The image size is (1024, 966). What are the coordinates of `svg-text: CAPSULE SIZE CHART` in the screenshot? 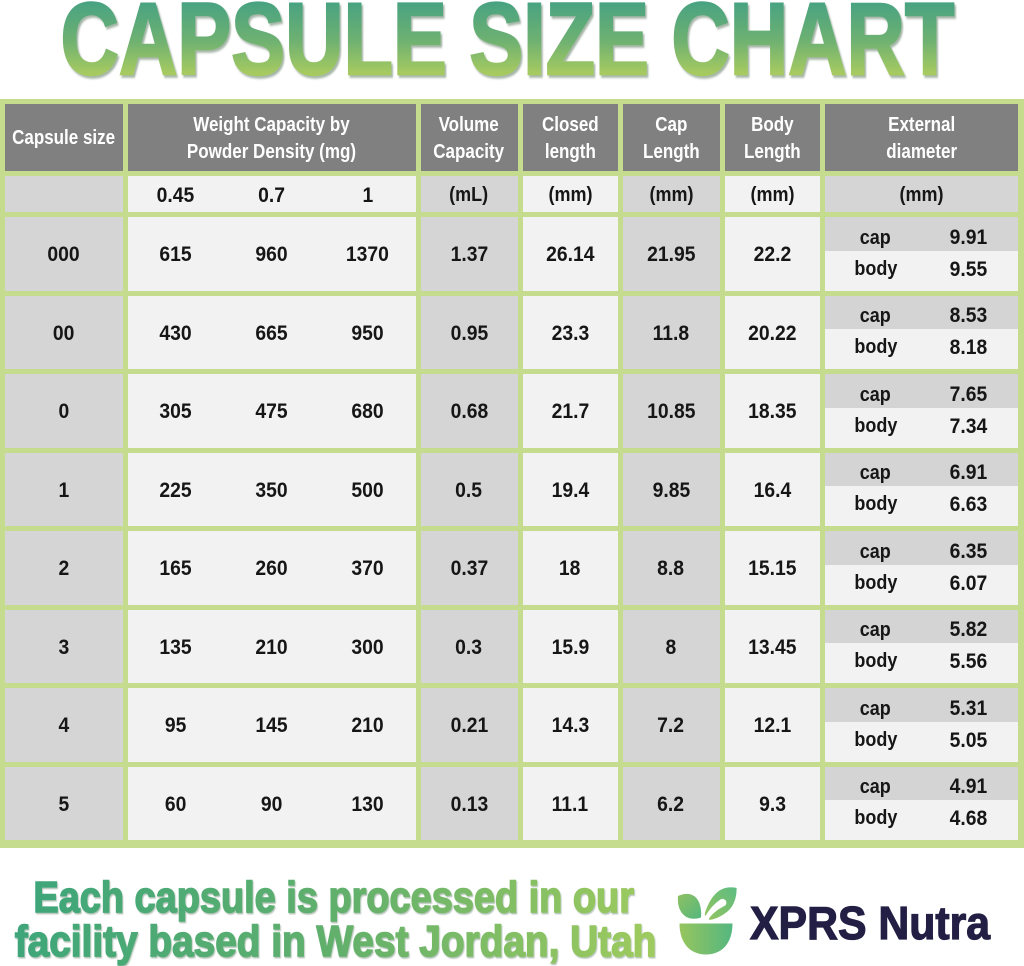 It's located at (508, 48).